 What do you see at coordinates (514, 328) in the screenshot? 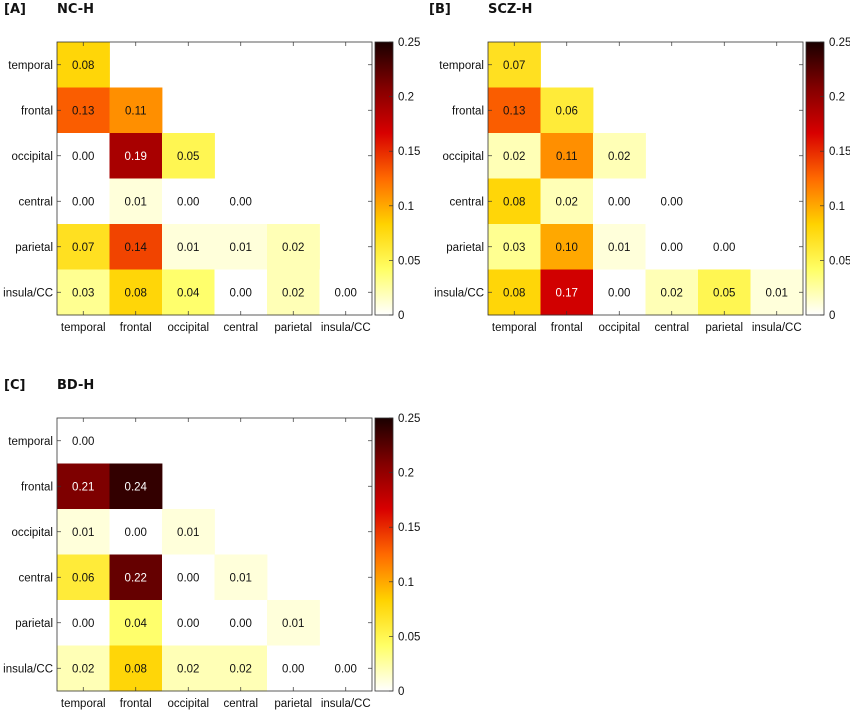
I see `x-tick-label: temporal` at bounding box center [514, 328].